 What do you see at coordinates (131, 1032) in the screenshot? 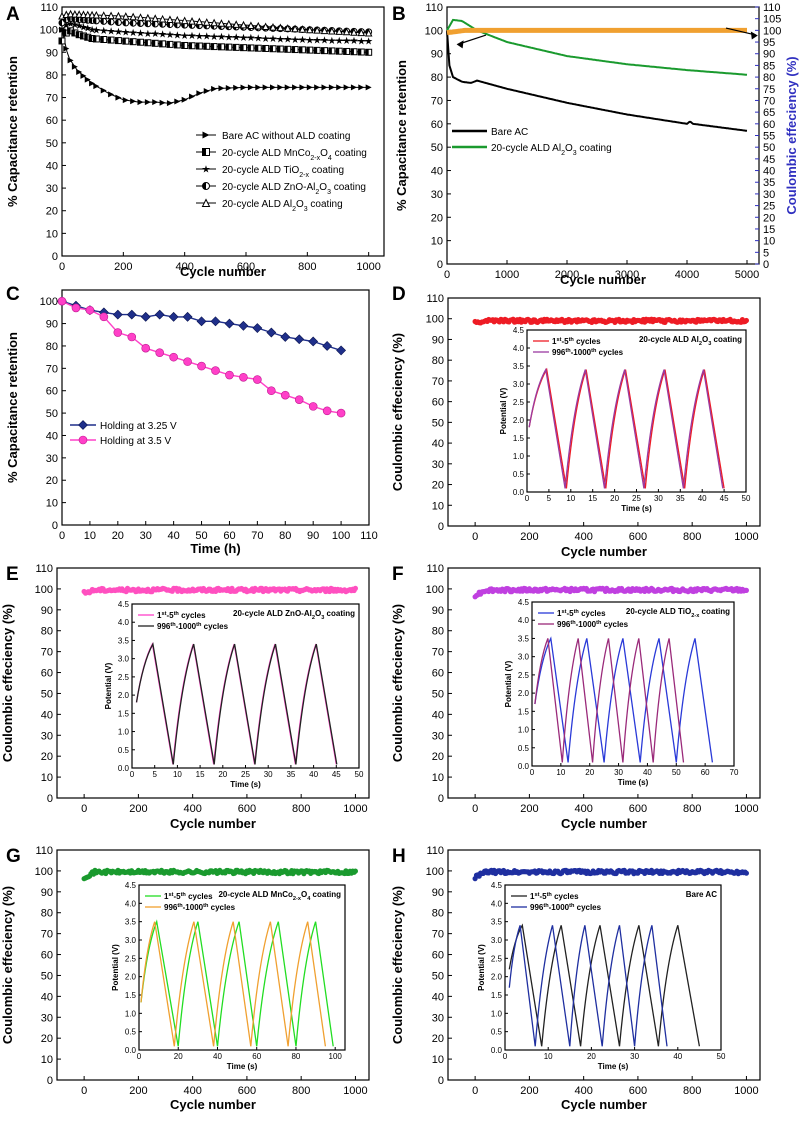
I see `y-tick-label: 0.5` at bounding box center [131, 1032].